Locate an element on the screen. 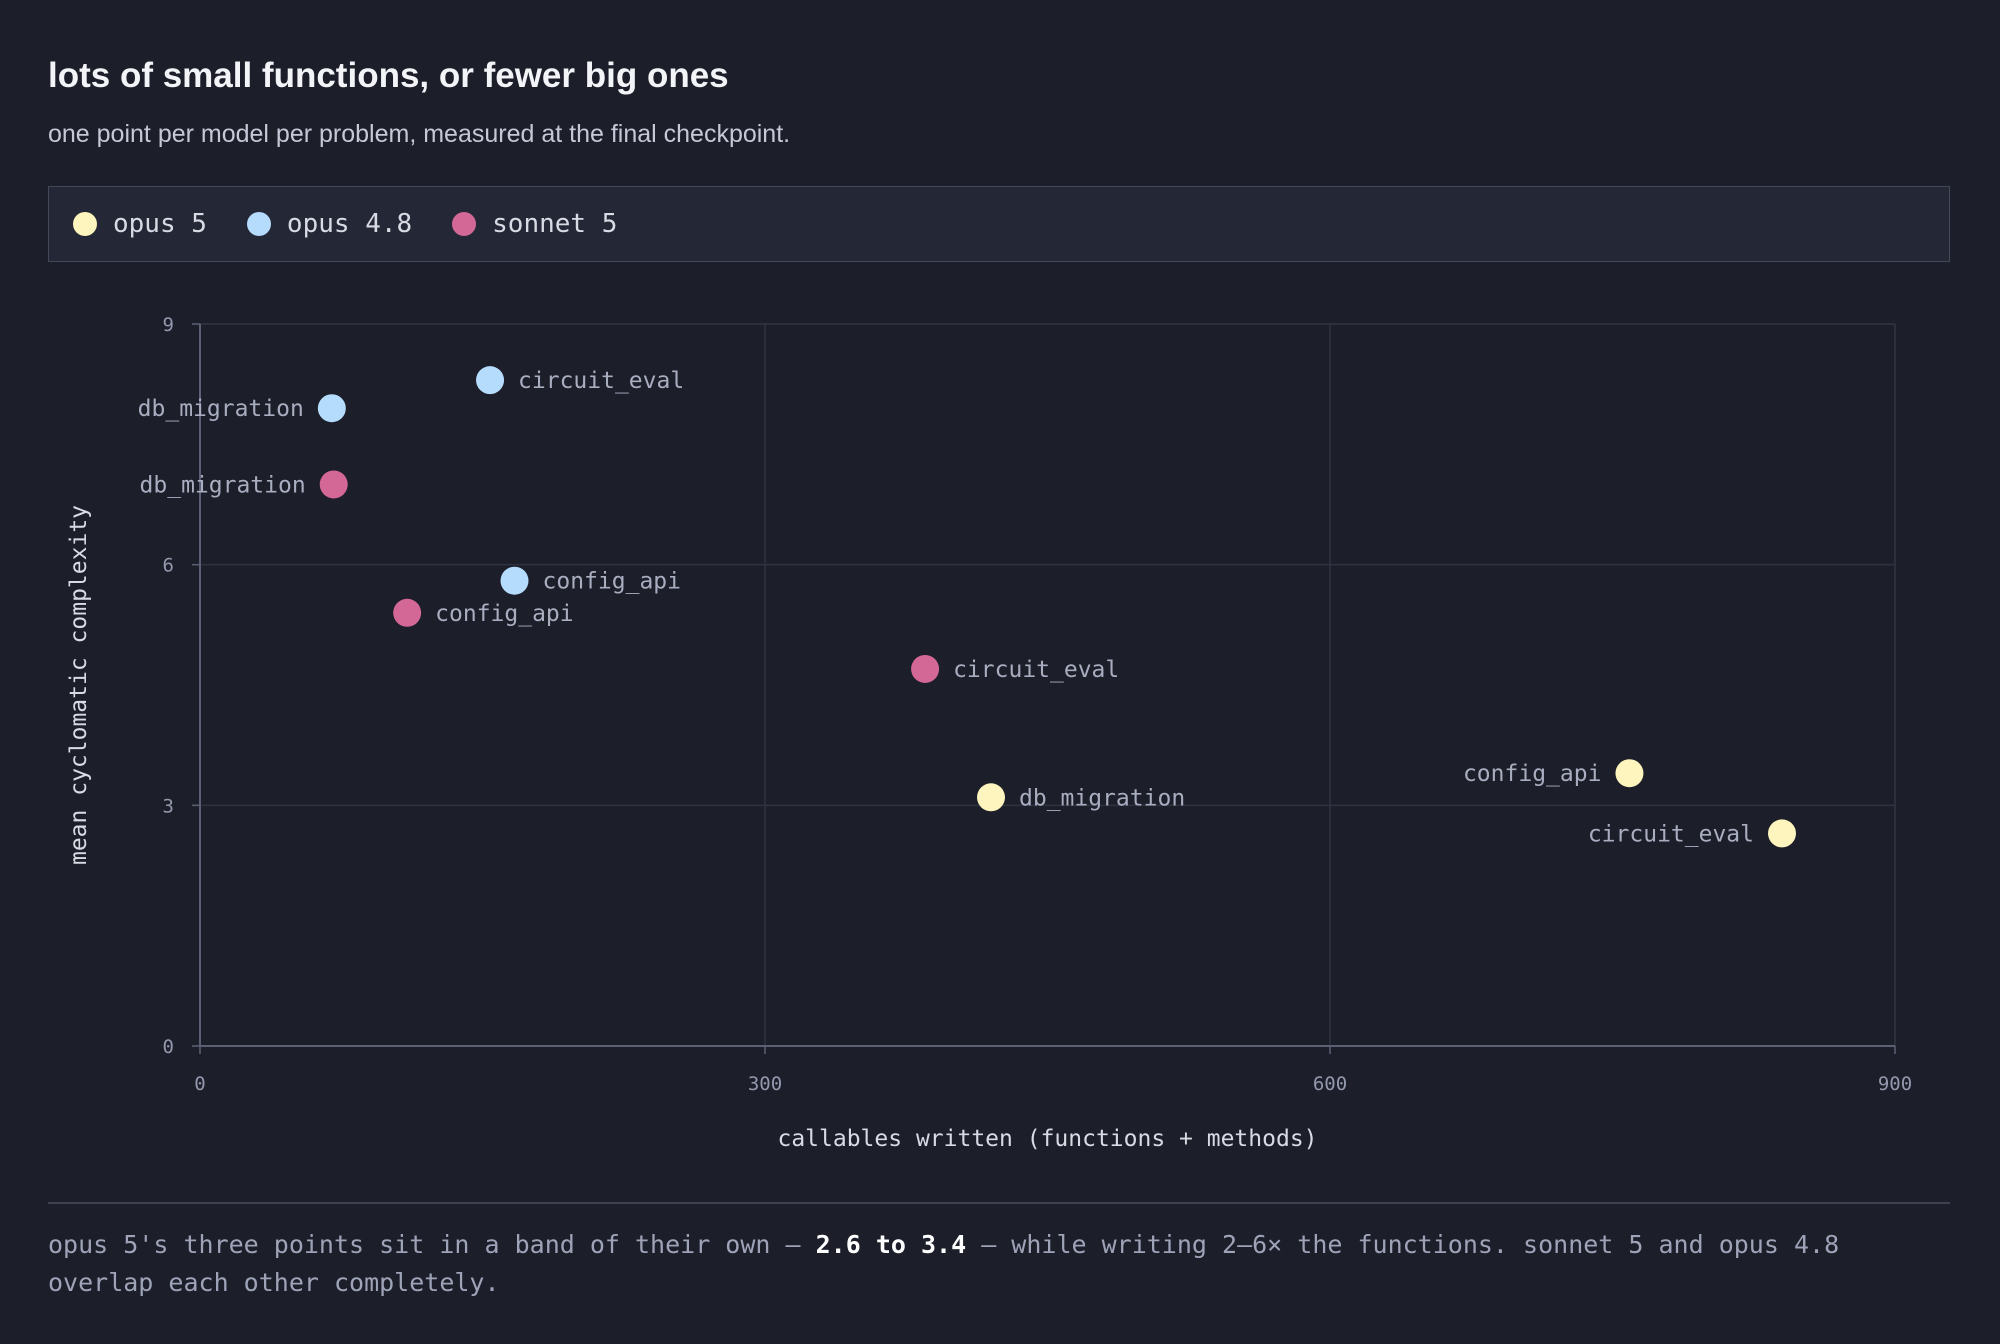 The height and width of the screenshot is (1344, 2000). legend: opus 5 opus 4.8 sonnet 5 is located at coordinates (999, 224).